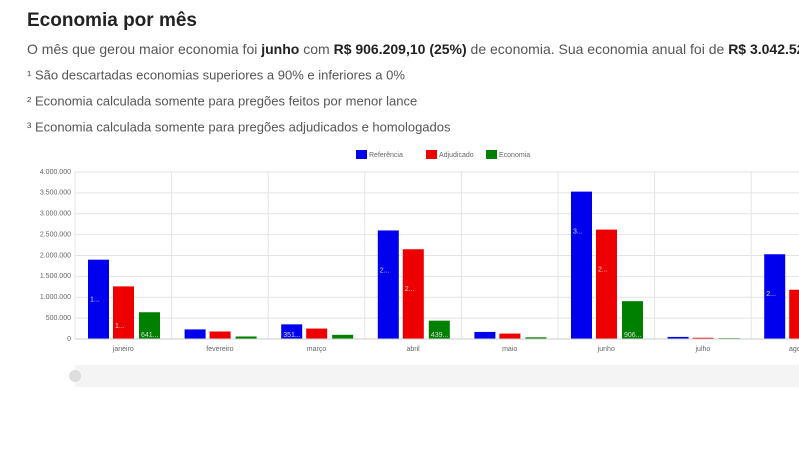  What do you see at coordinates (55, 172) in the screenshot?
I see `y-tick-label: 4.000.000` at bounding box center [55, 172].